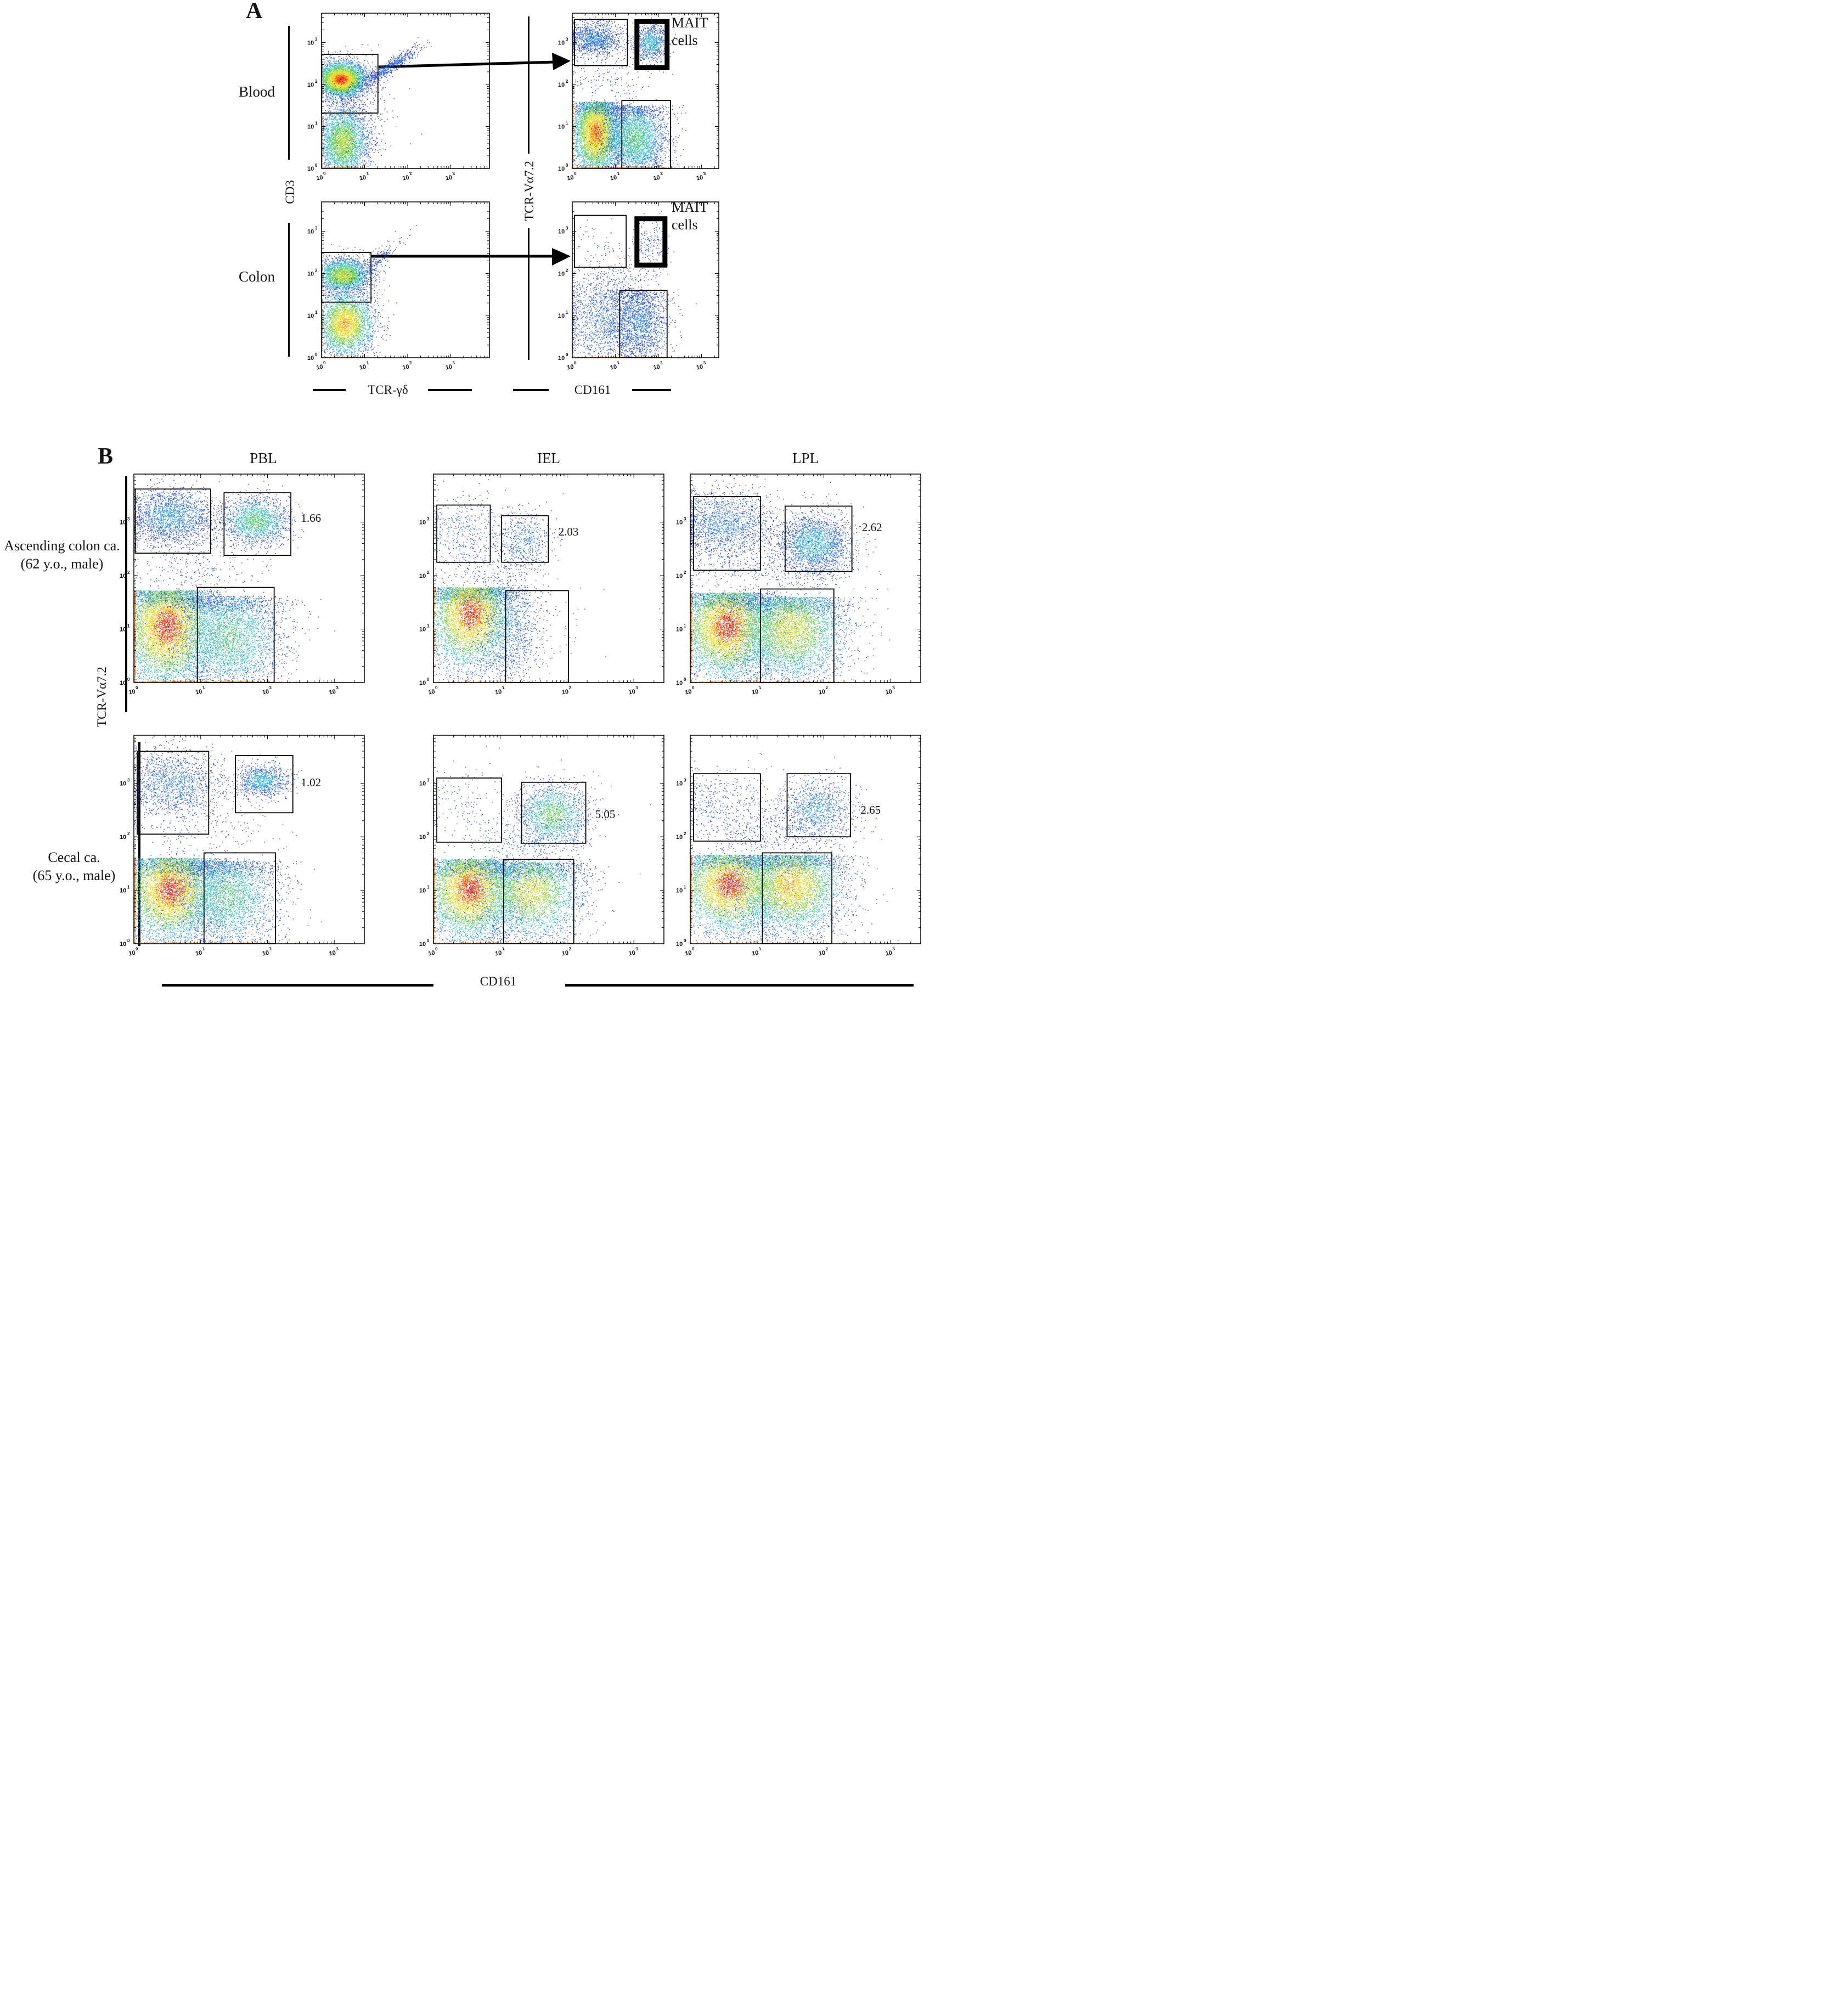 The width and height of the screenshot is (1848, 1989). I want to click on tcr-gd-bar-left, so click(330, 390).